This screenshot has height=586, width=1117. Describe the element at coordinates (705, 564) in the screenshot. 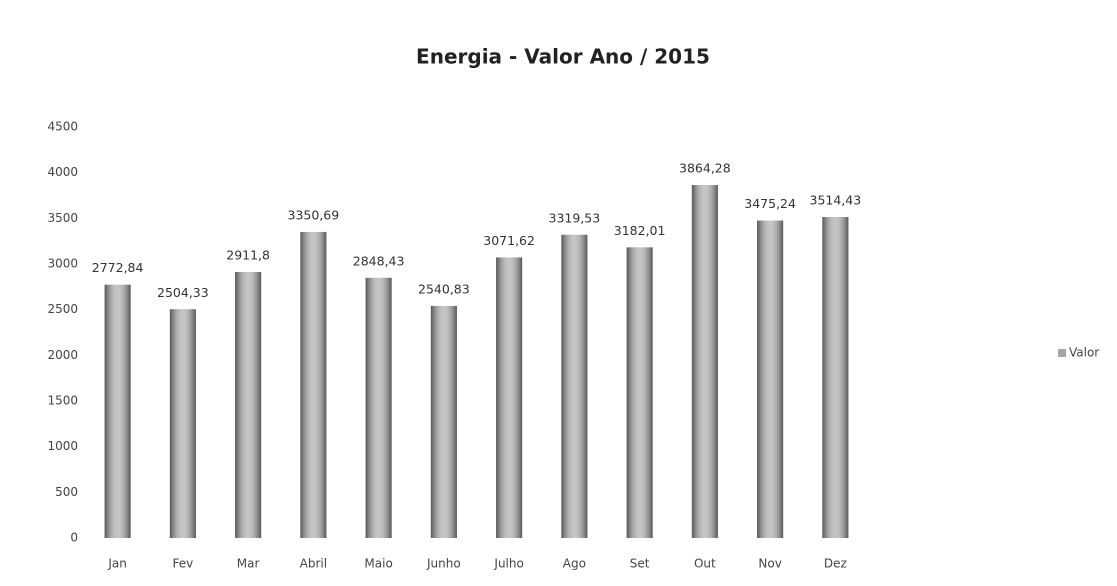

I see `x-tick-label: Out` at that location.